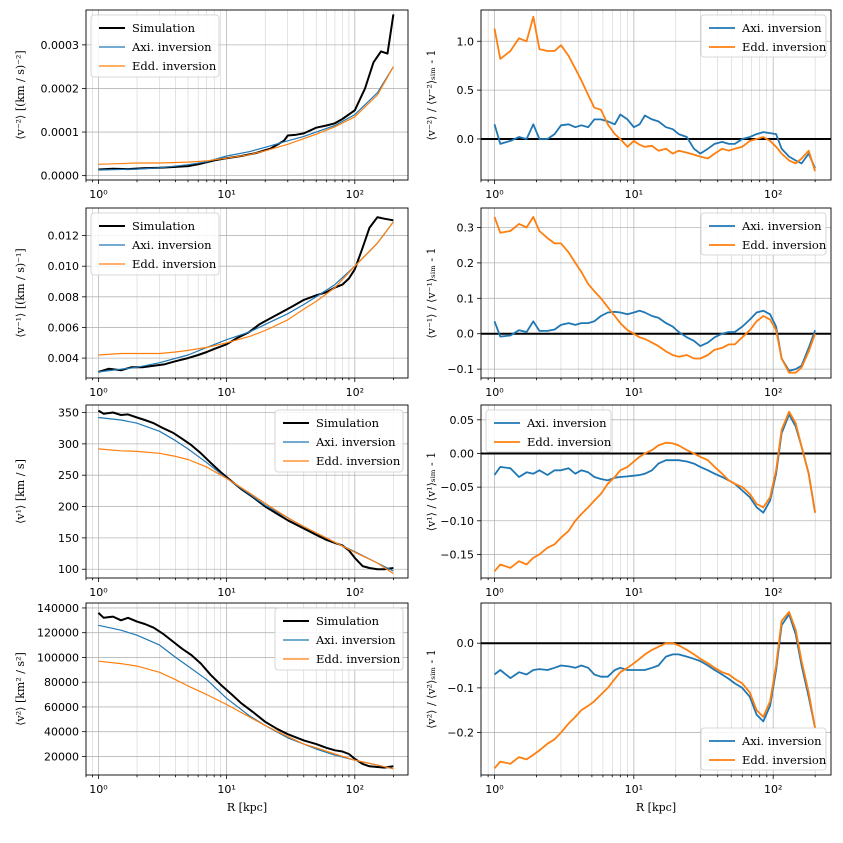 The height and width of the screenshot is (843, 843). Describe the element at coordinates (64, 327) in the screenshot. I see `y-tick-label: 0.006` at that location.